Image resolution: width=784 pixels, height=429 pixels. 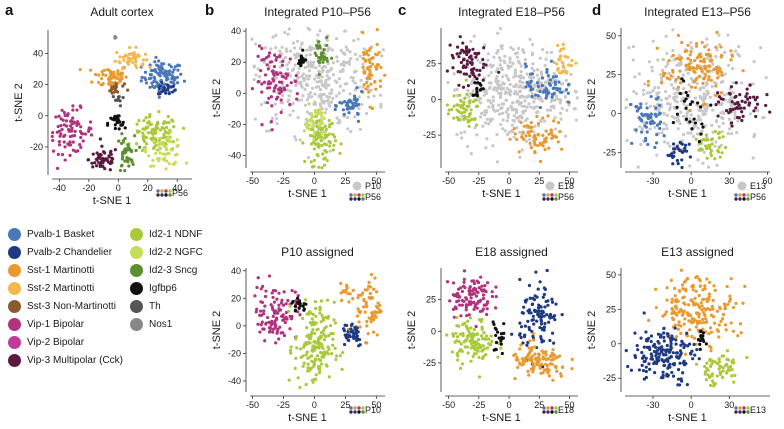 What do you see at coordinates (570, 181) in the screenshot?
I see `x-tick-label: 50` at bounding box center [570, 181].